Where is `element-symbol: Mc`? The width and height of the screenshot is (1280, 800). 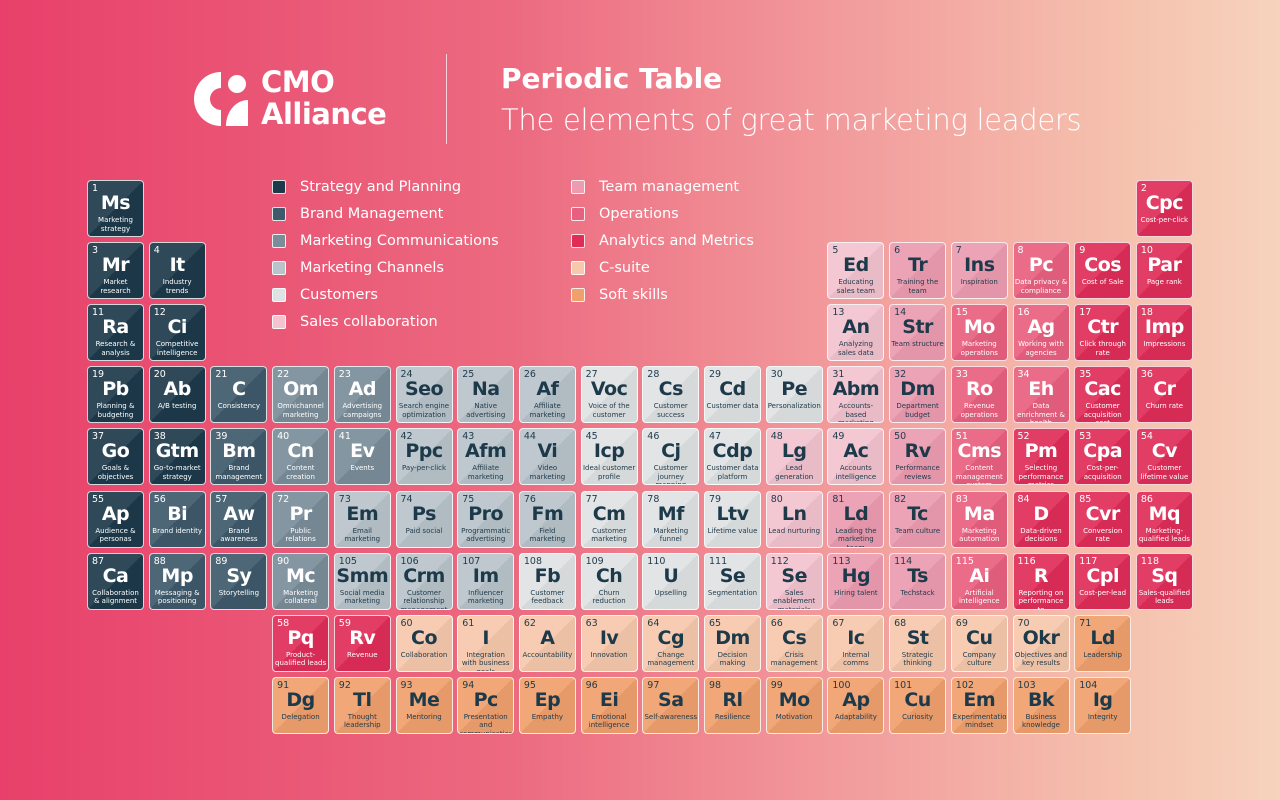
element-symbol: Mc is located at coordinates (301, 575).